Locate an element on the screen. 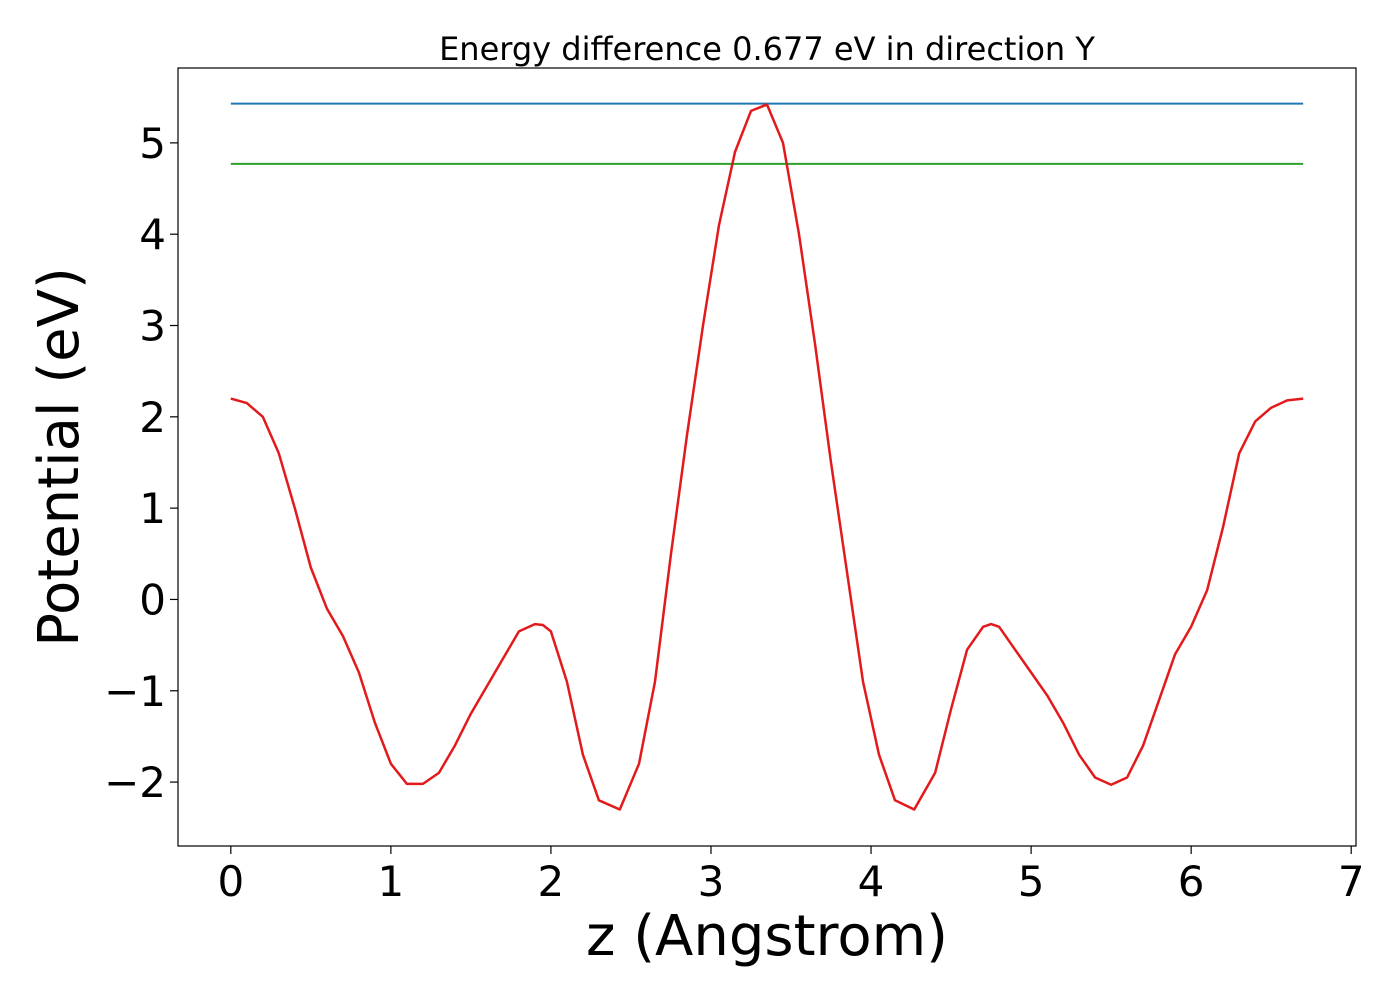  y-tick-label: 4 is located at coordinates (152, 234).